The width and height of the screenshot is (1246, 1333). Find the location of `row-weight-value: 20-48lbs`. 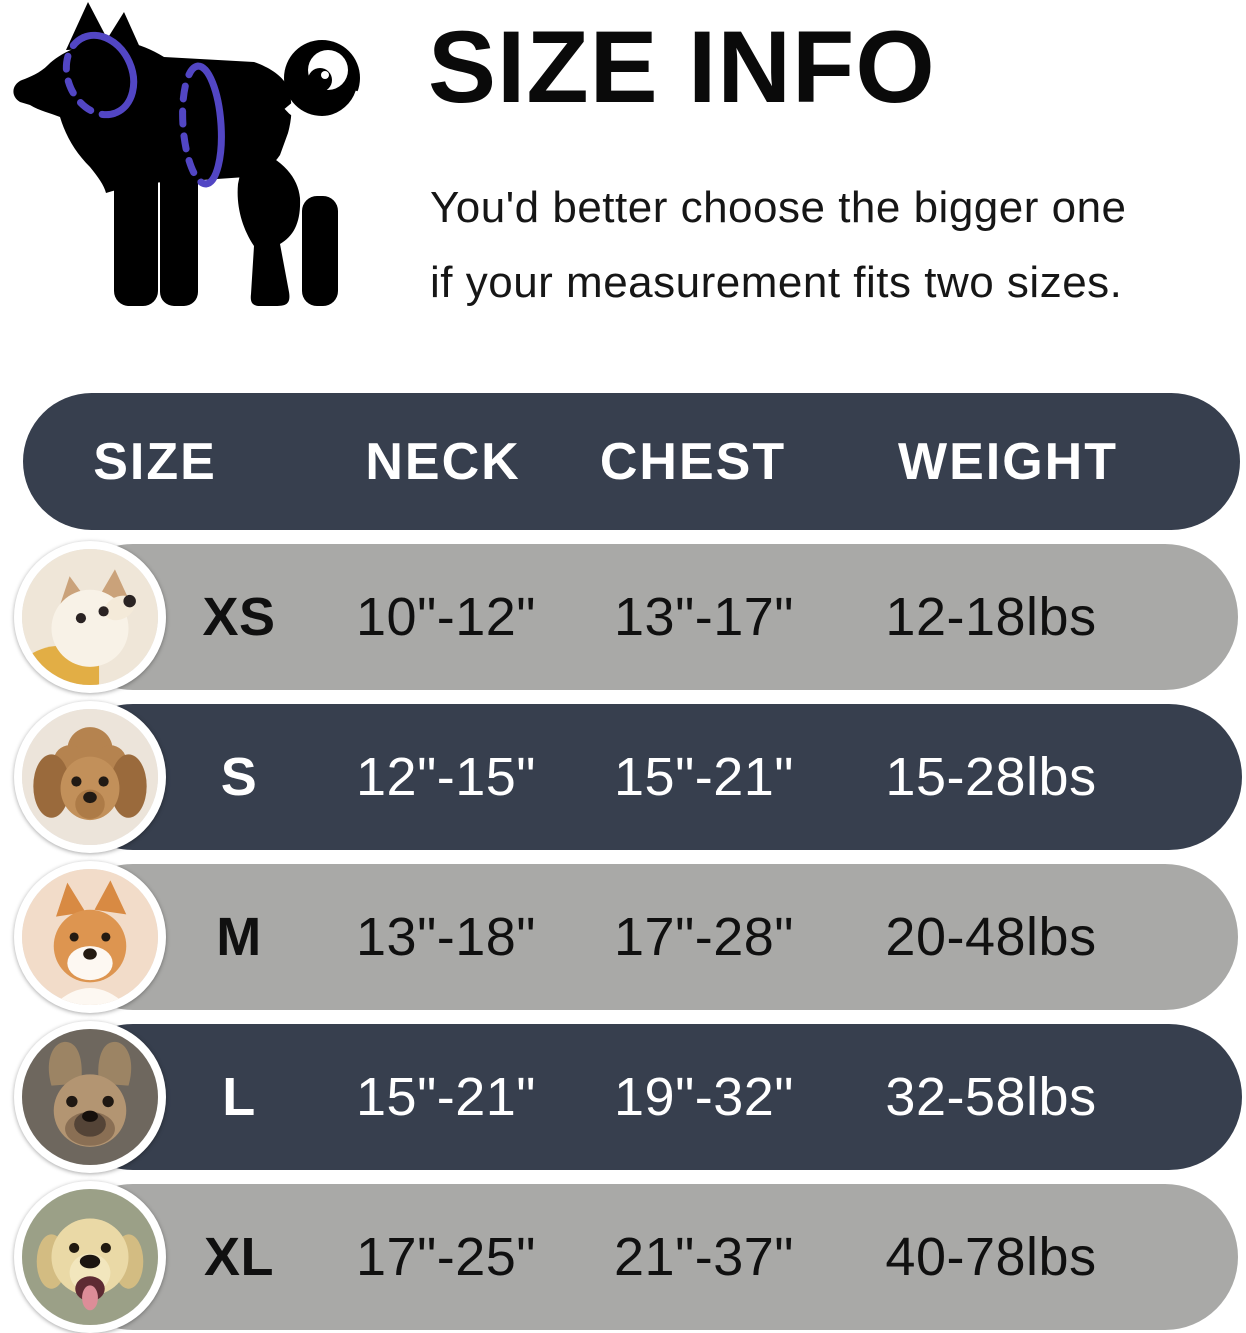

row-weight-value: 20-48lbs is located at coordinates (991, 937).